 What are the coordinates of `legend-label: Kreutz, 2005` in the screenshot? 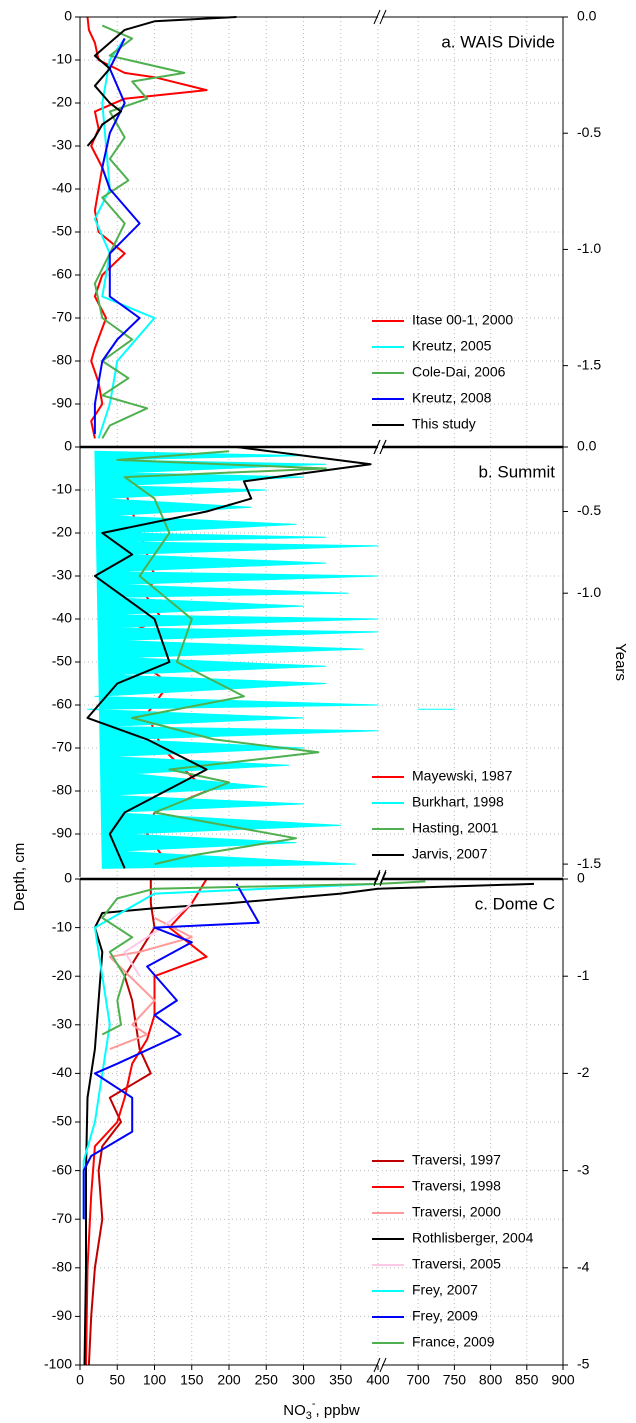 It's located at (452, 346).